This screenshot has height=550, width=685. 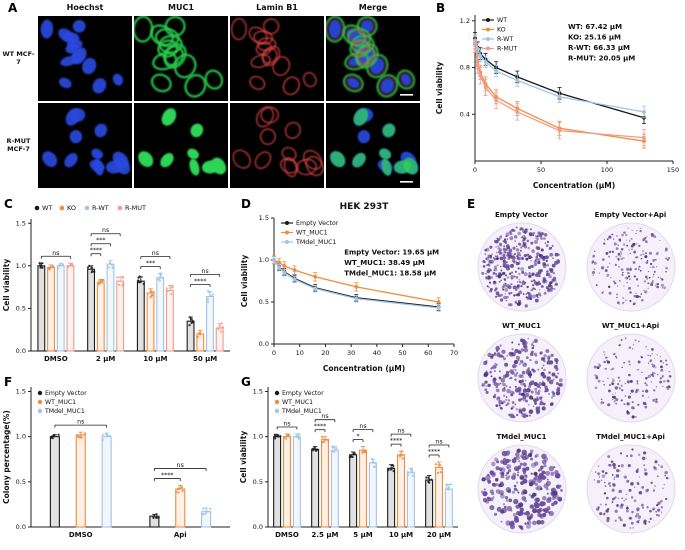 What do you see at coordinates (351, 353) in the screenshot?
I see `svg-text: 30` at bounding box center [351, 353].